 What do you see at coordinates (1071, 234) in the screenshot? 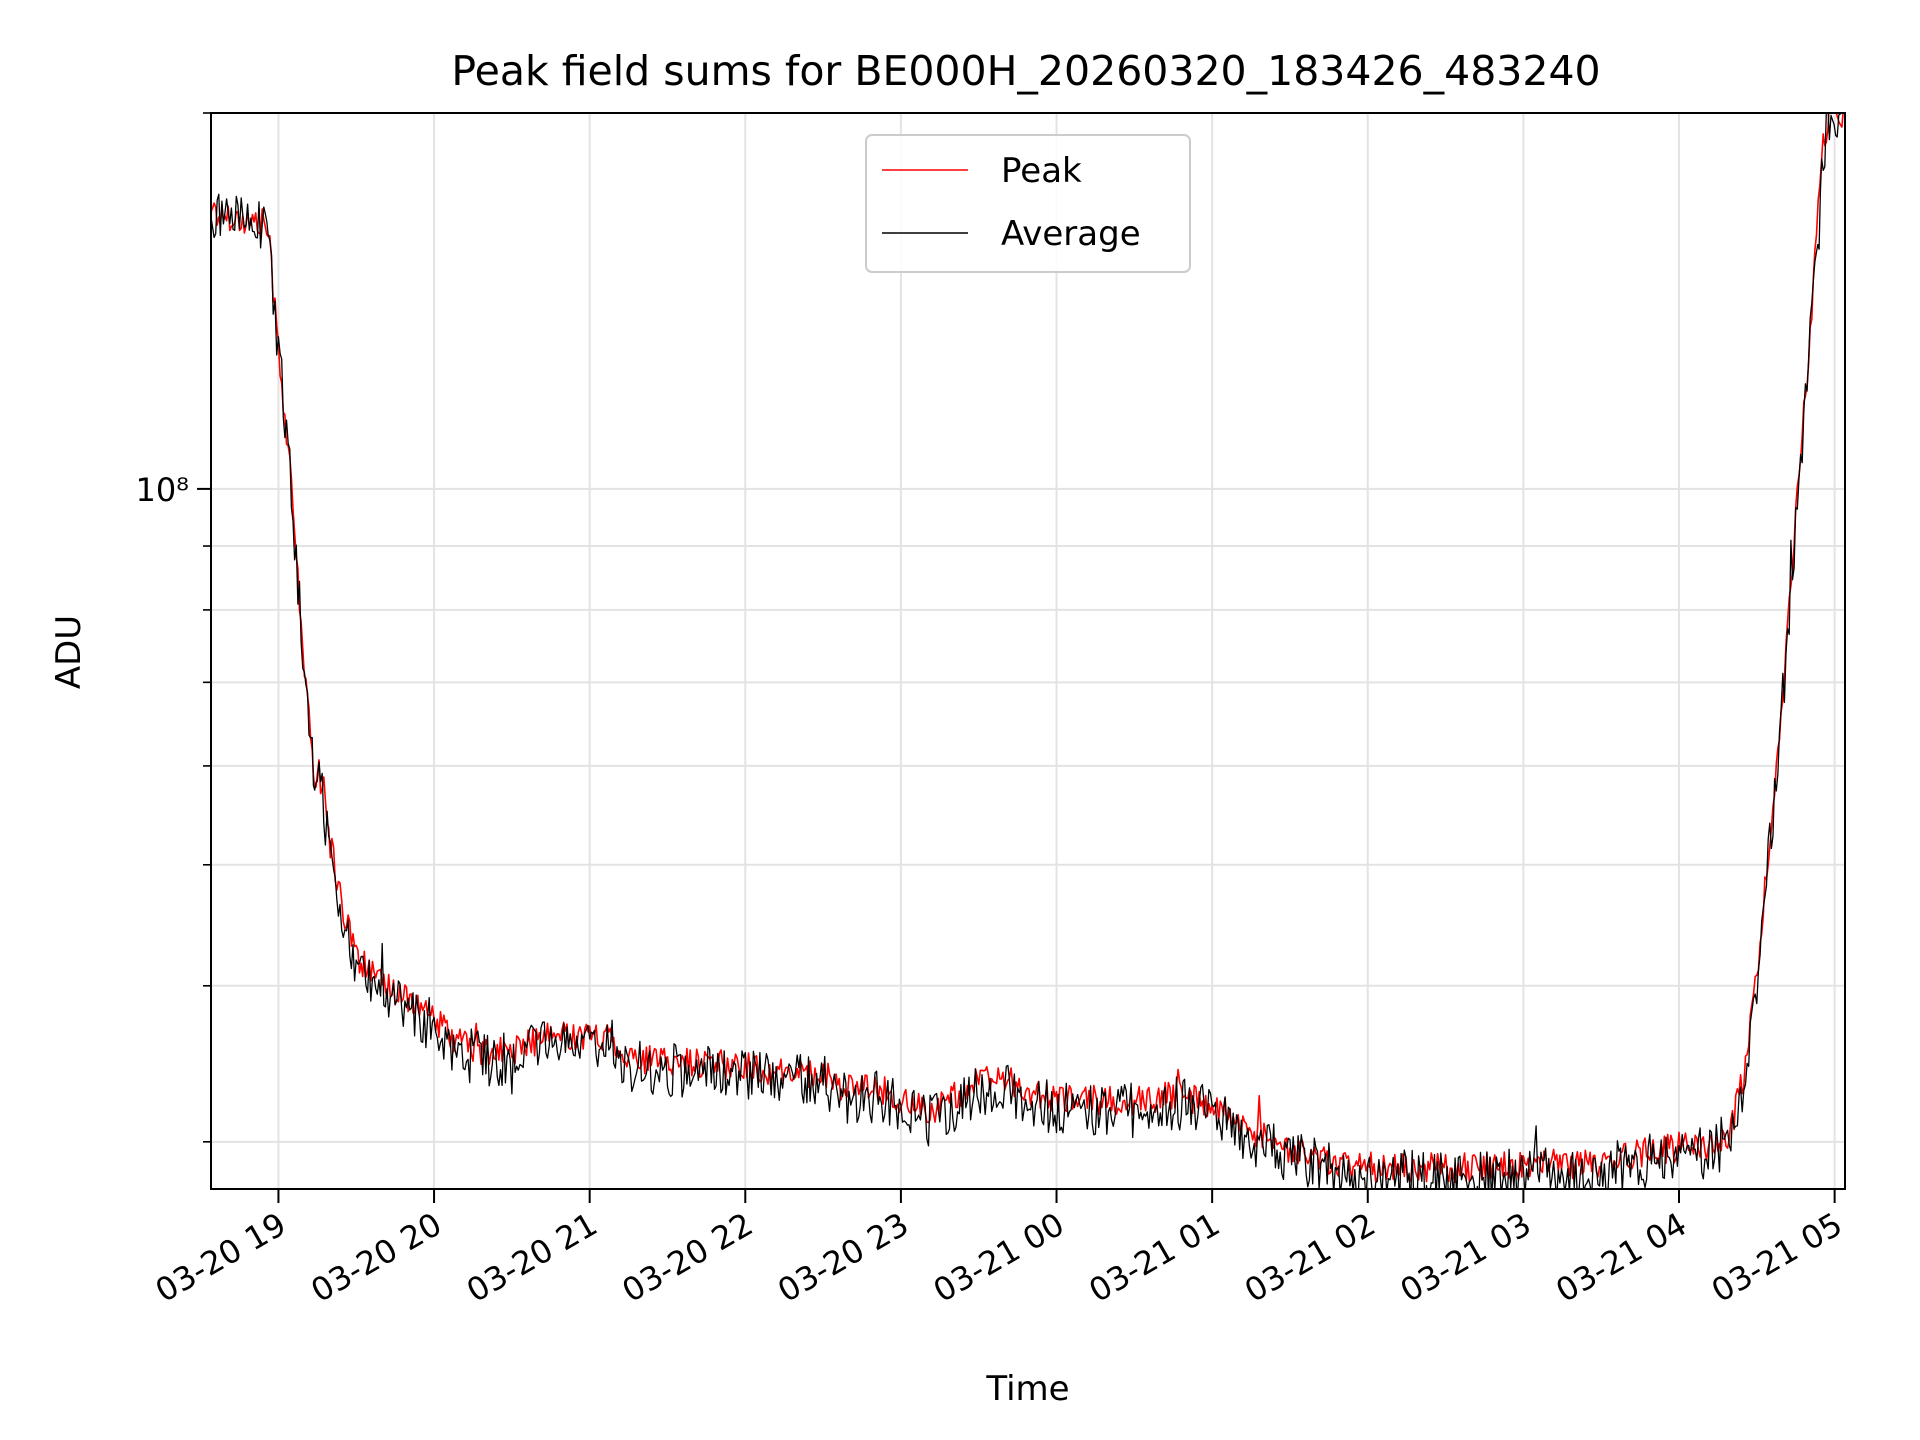
I see `legend-label-average: Average` at bounding box center [1071, 234].